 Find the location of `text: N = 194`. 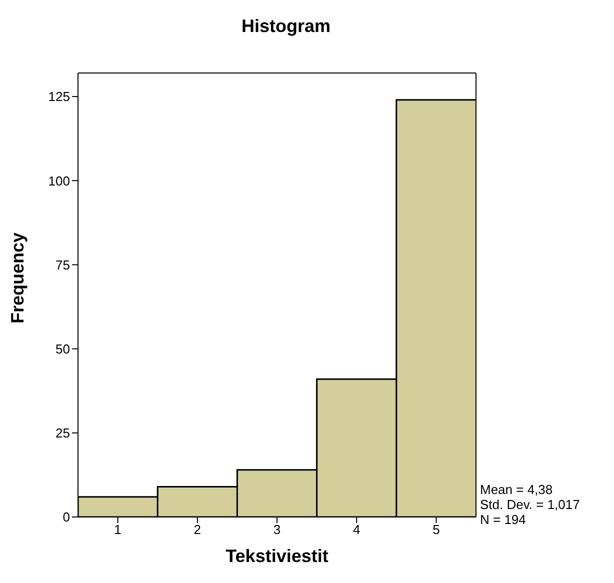

text: N = 194 is located at coordinates (503, 519).